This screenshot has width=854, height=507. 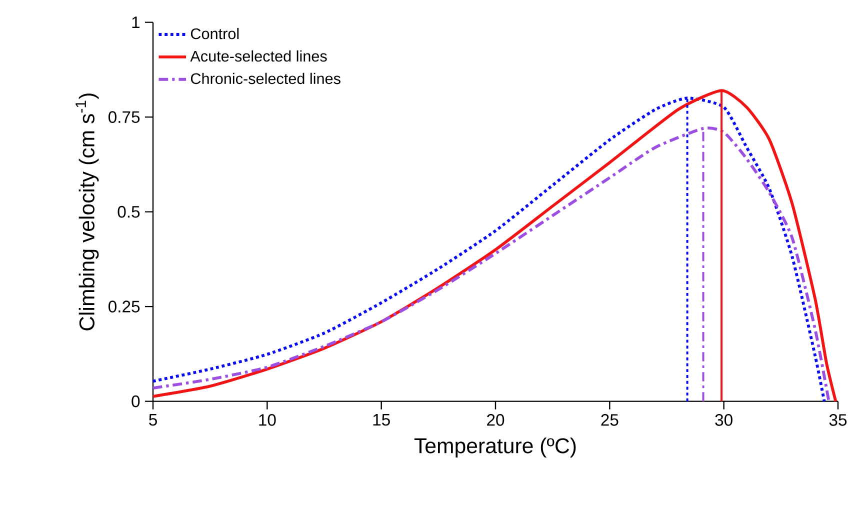 What do you see at coordinates (609, 420) in the screenshot?
I see `x-tick-label: 25` at bounding box center [609, 420].